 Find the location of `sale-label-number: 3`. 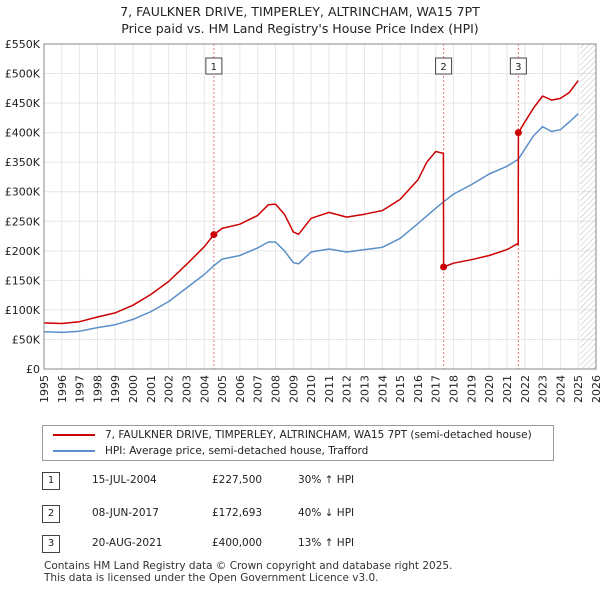

sale-label-number: 3 is located at coordinates (518, 67).